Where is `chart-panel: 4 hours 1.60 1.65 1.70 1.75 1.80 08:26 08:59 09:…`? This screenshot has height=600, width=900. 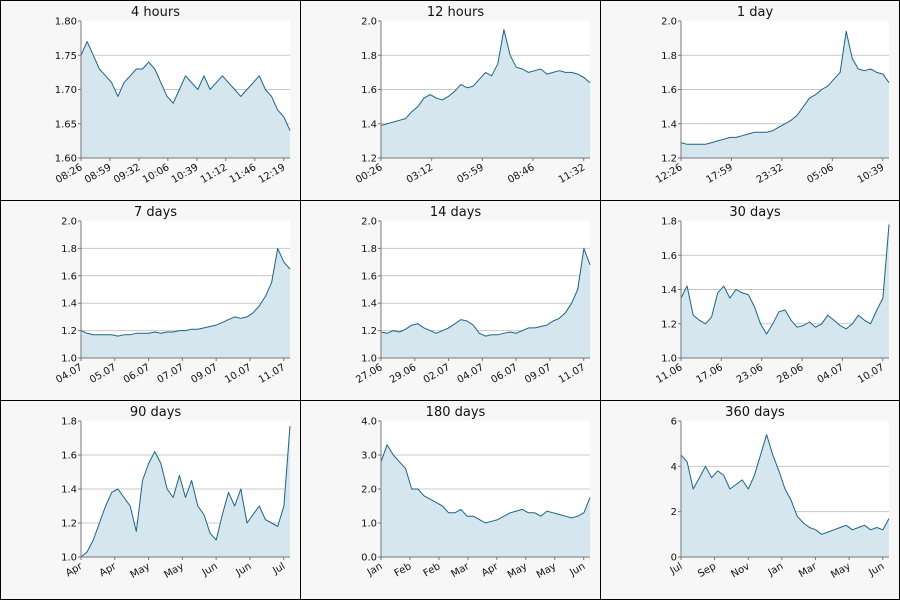
chart-panel: 4 hours 1.60 1.65 1.70 1.75 1.80 08:26 08:59 09:… is located at coordinates (150, 100).